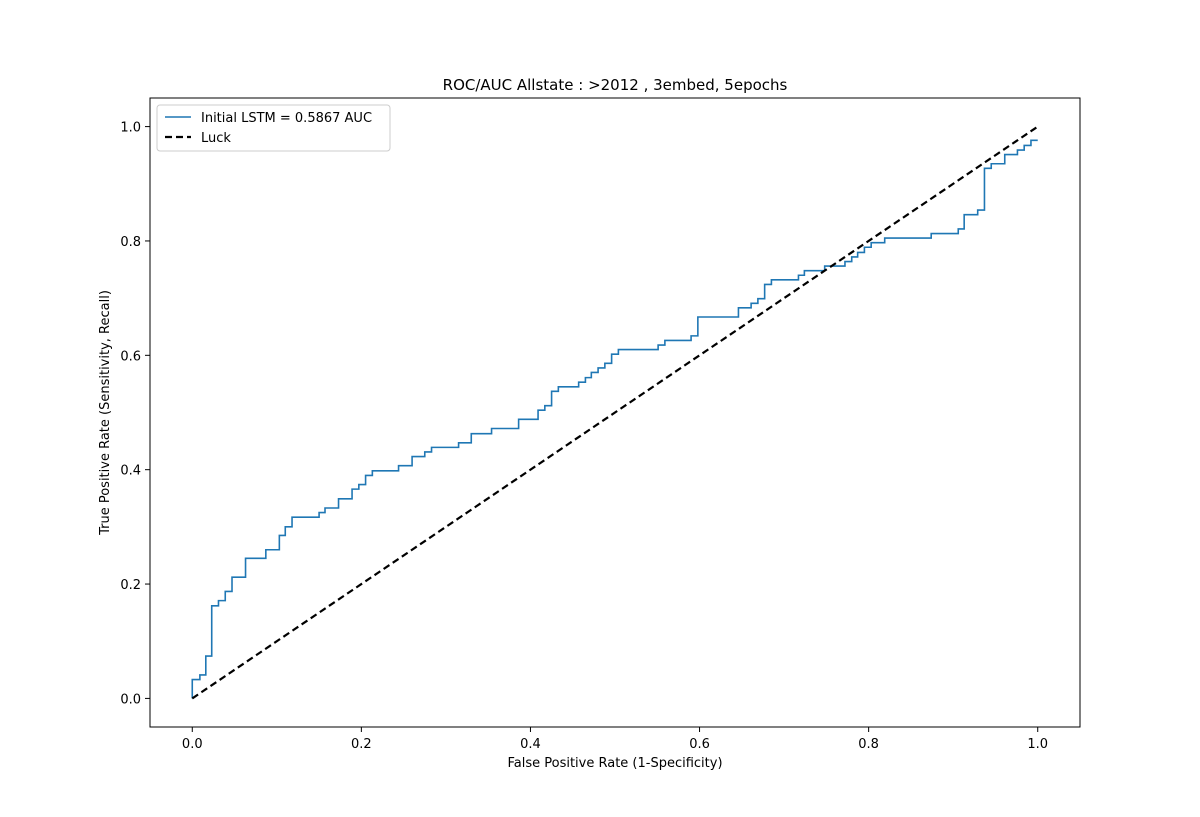 Image resolution: width=1200 pixels, height=817 pixels. I want to click on y-axis-title: True Positive Rate (Sensitivity, Recall), so click(105, 413).